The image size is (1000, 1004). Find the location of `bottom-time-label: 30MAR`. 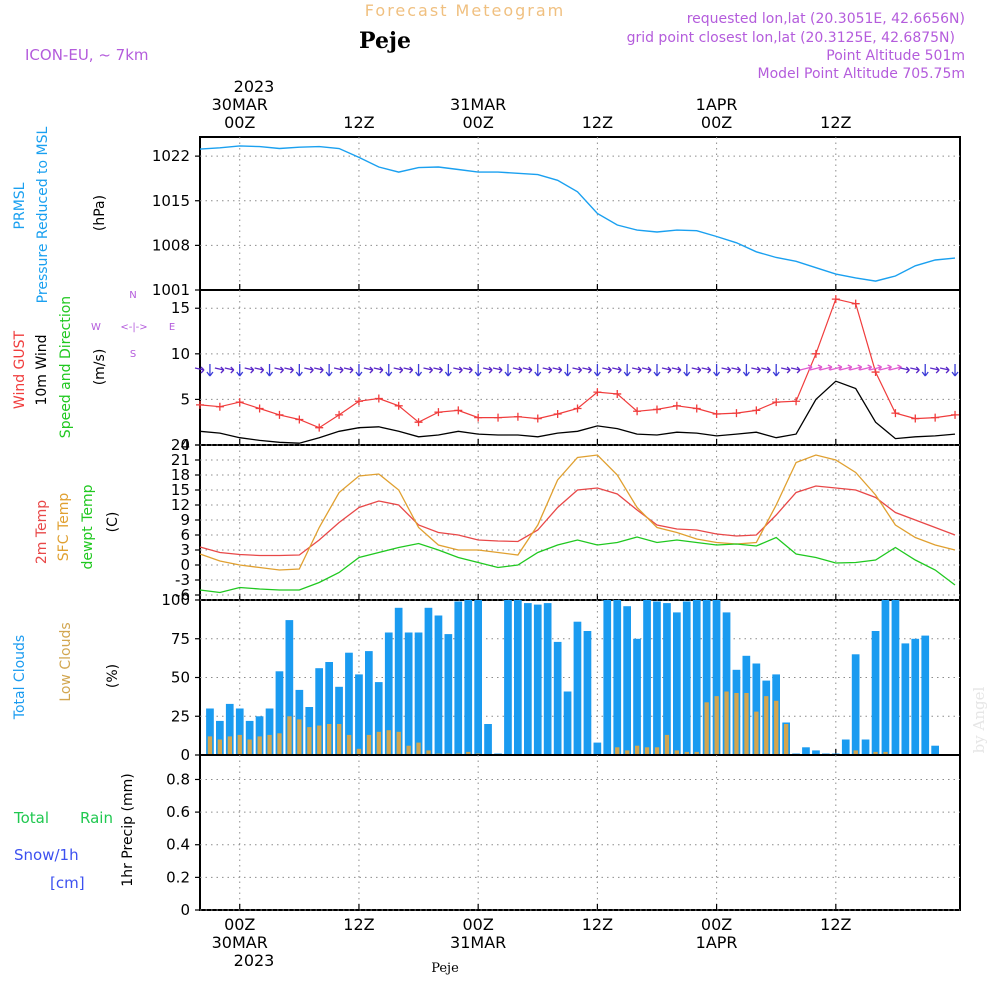

bottom-time-label: 30MAR is located at coordinates (240, 942).